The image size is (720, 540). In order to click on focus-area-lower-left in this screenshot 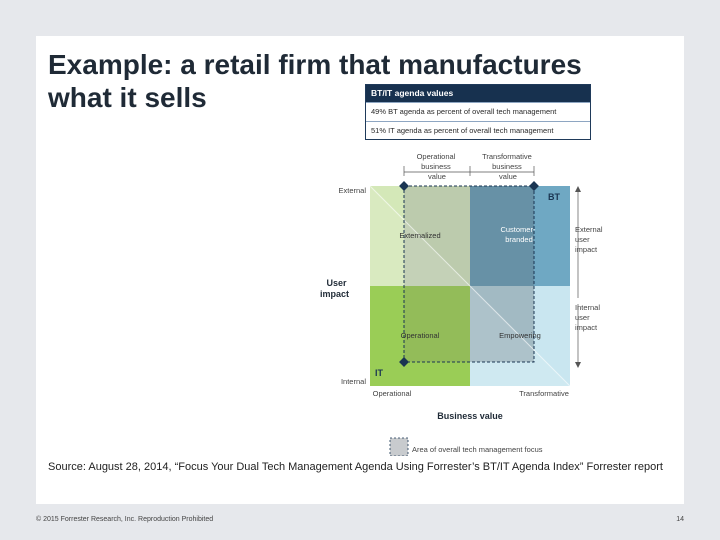, I will do `click(437, 324)`.